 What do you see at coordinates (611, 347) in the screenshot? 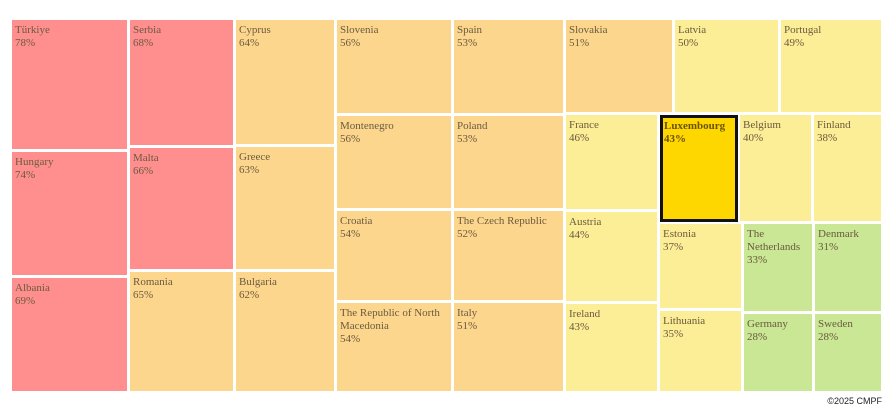
I see `treemap-tile: Ireland 43%` at bounding box center [611, 347].